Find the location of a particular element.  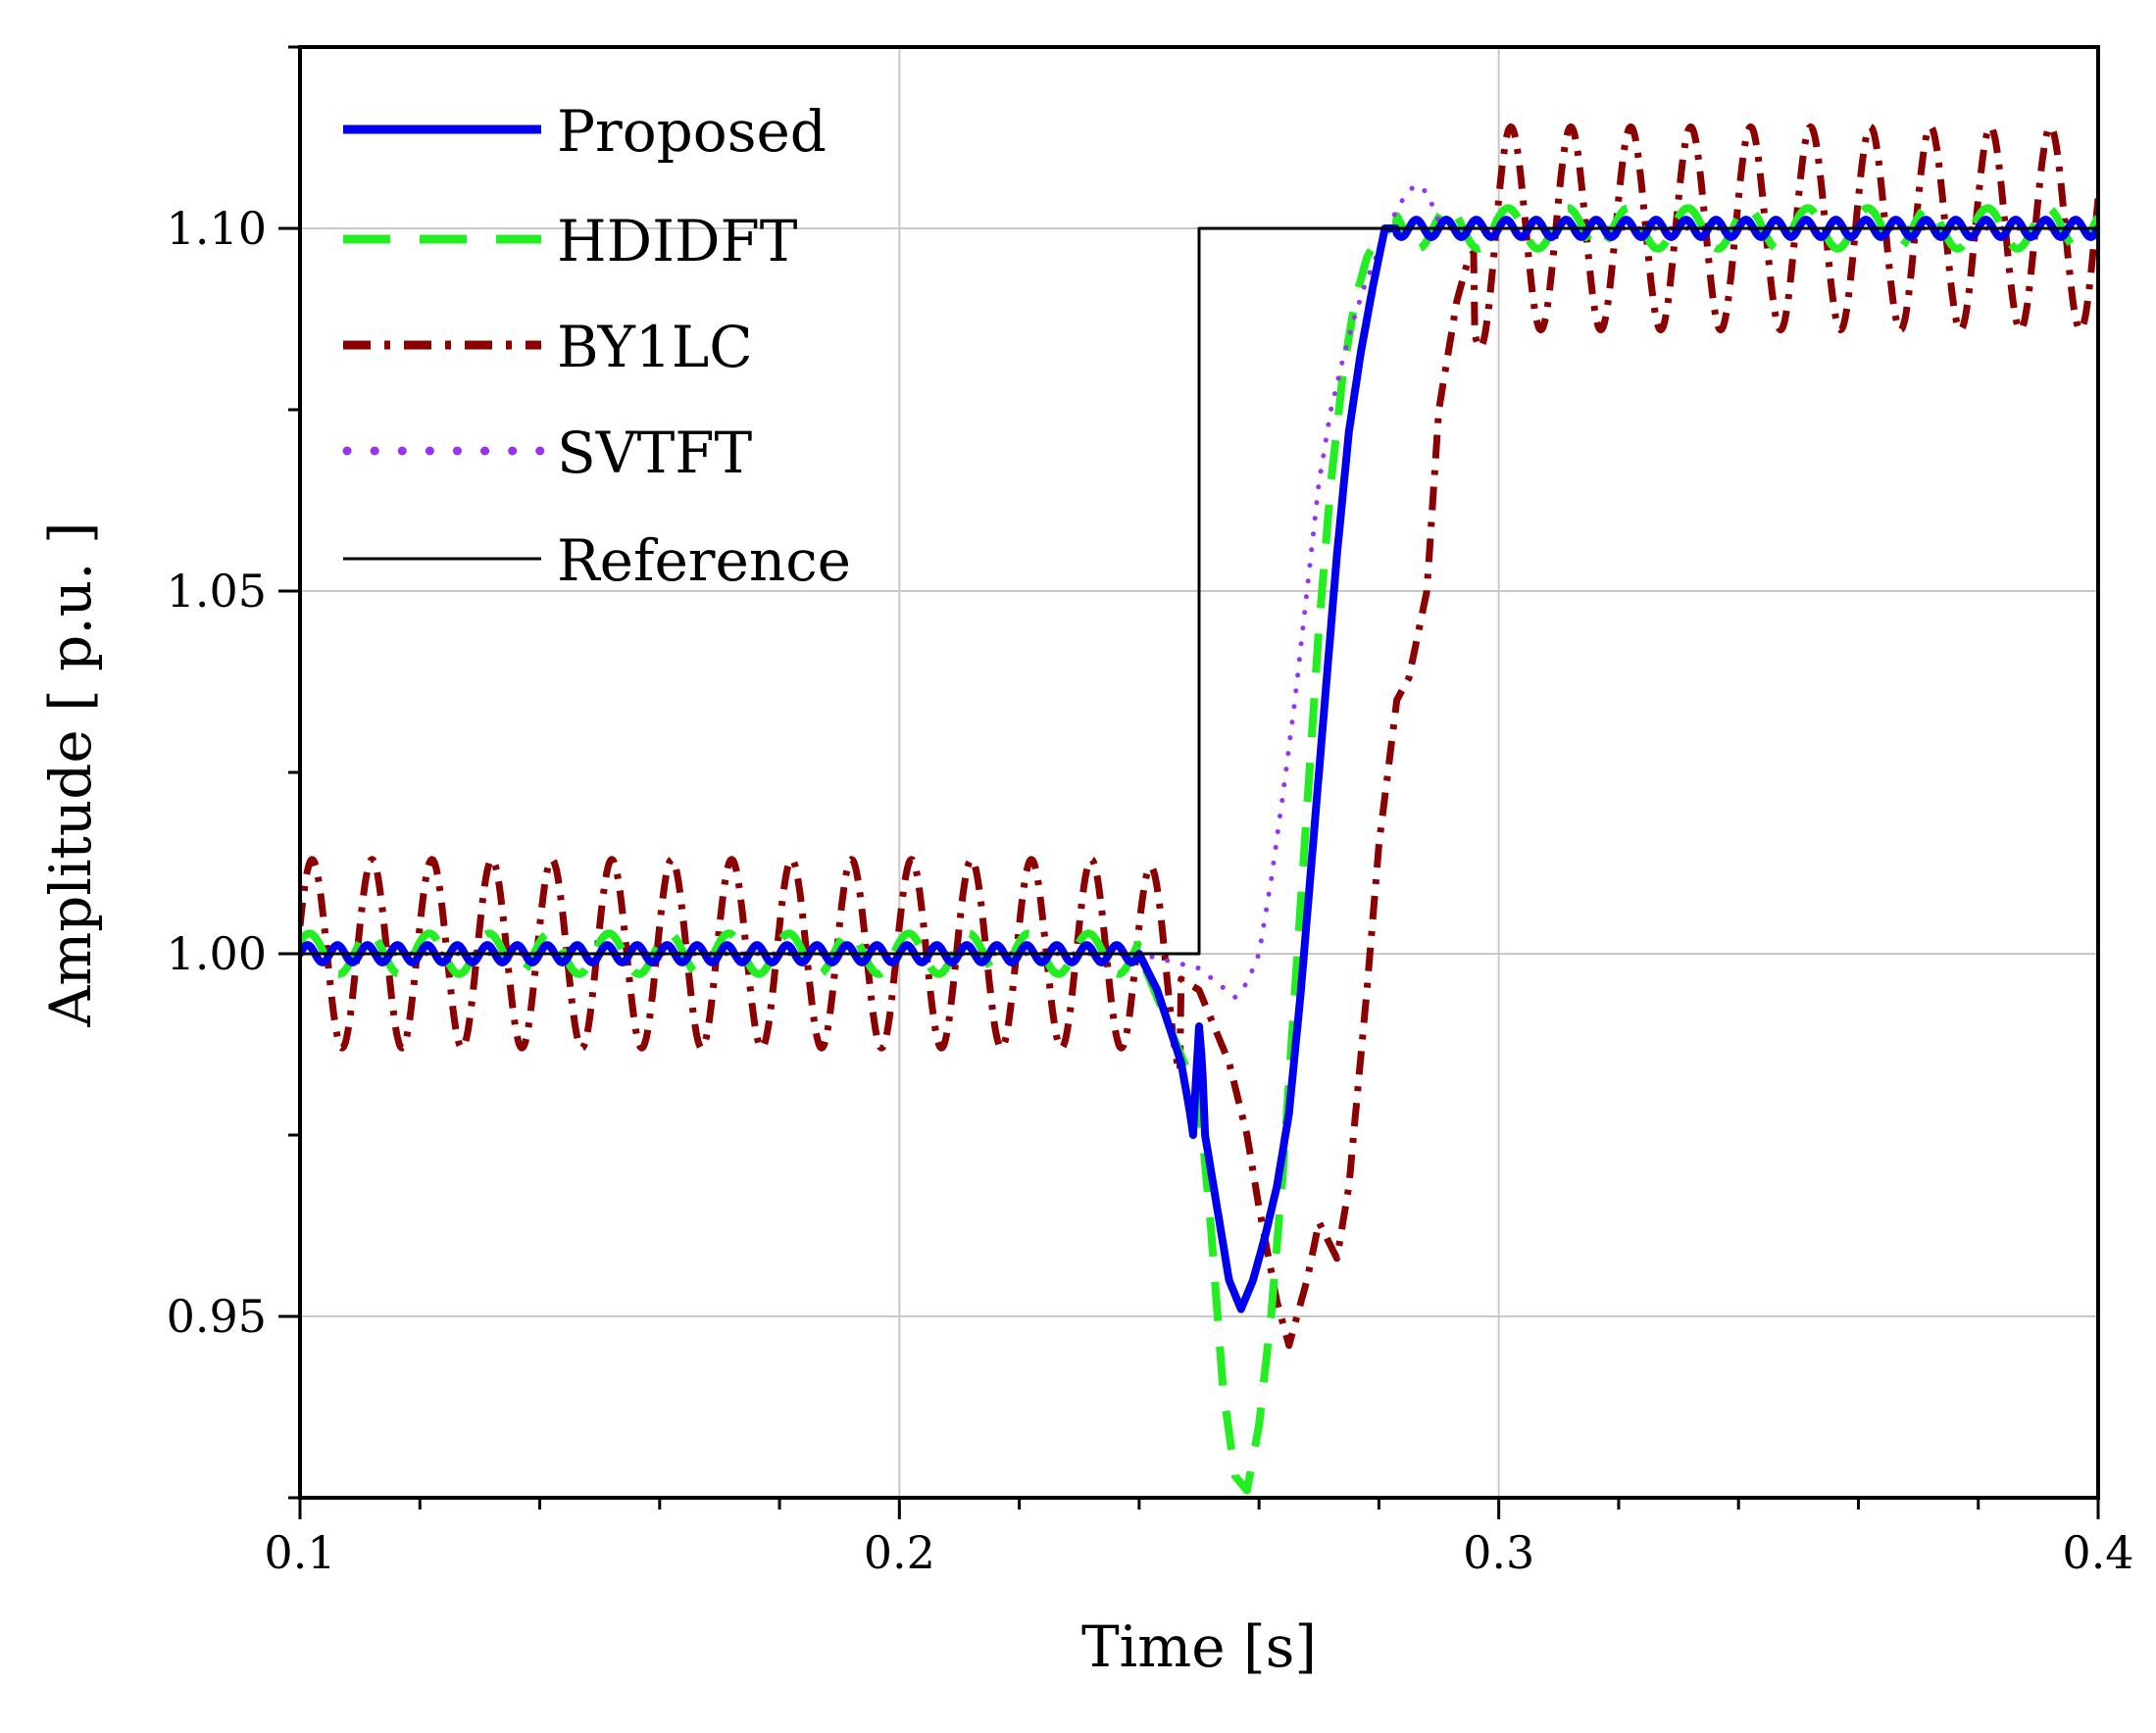

legend: Proposed HDIDFT BY1LC SVTFT Reference is located at coordinates (596, 346).